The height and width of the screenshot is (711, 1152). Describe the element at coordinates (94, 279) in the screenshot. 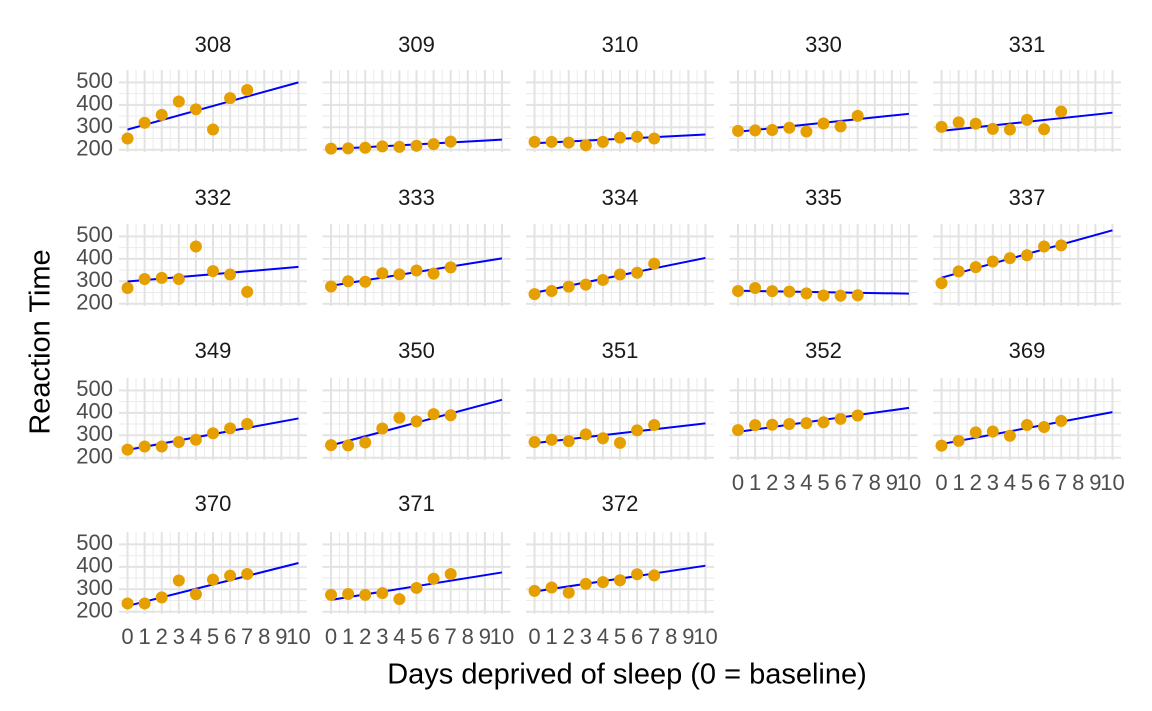

I see `y-tick-label: 300` at that location.